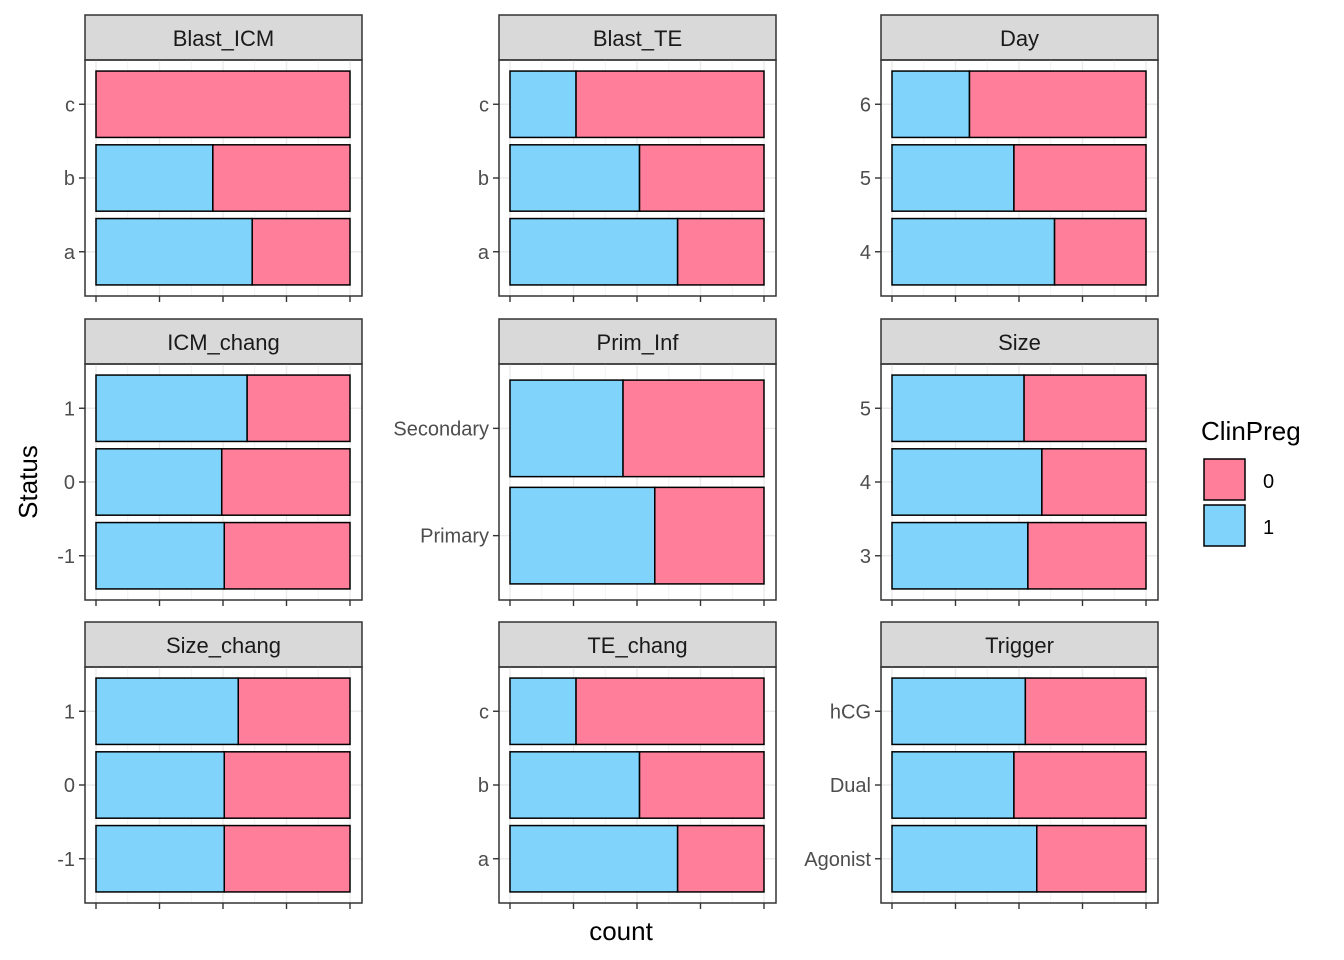 The height and width of the screenshot is (960, 1344). I want to click on x-axis-title: count, so click(621, 931).